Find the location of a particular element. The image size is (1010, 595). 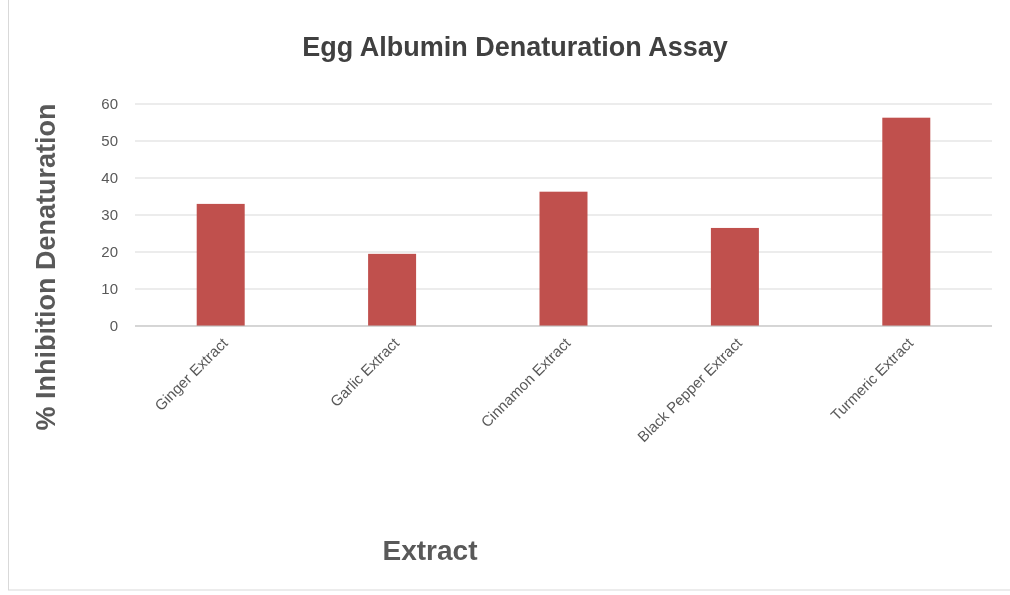

y-axis-title: % Inhibition Denaturation is located at coordinates (46, 267).